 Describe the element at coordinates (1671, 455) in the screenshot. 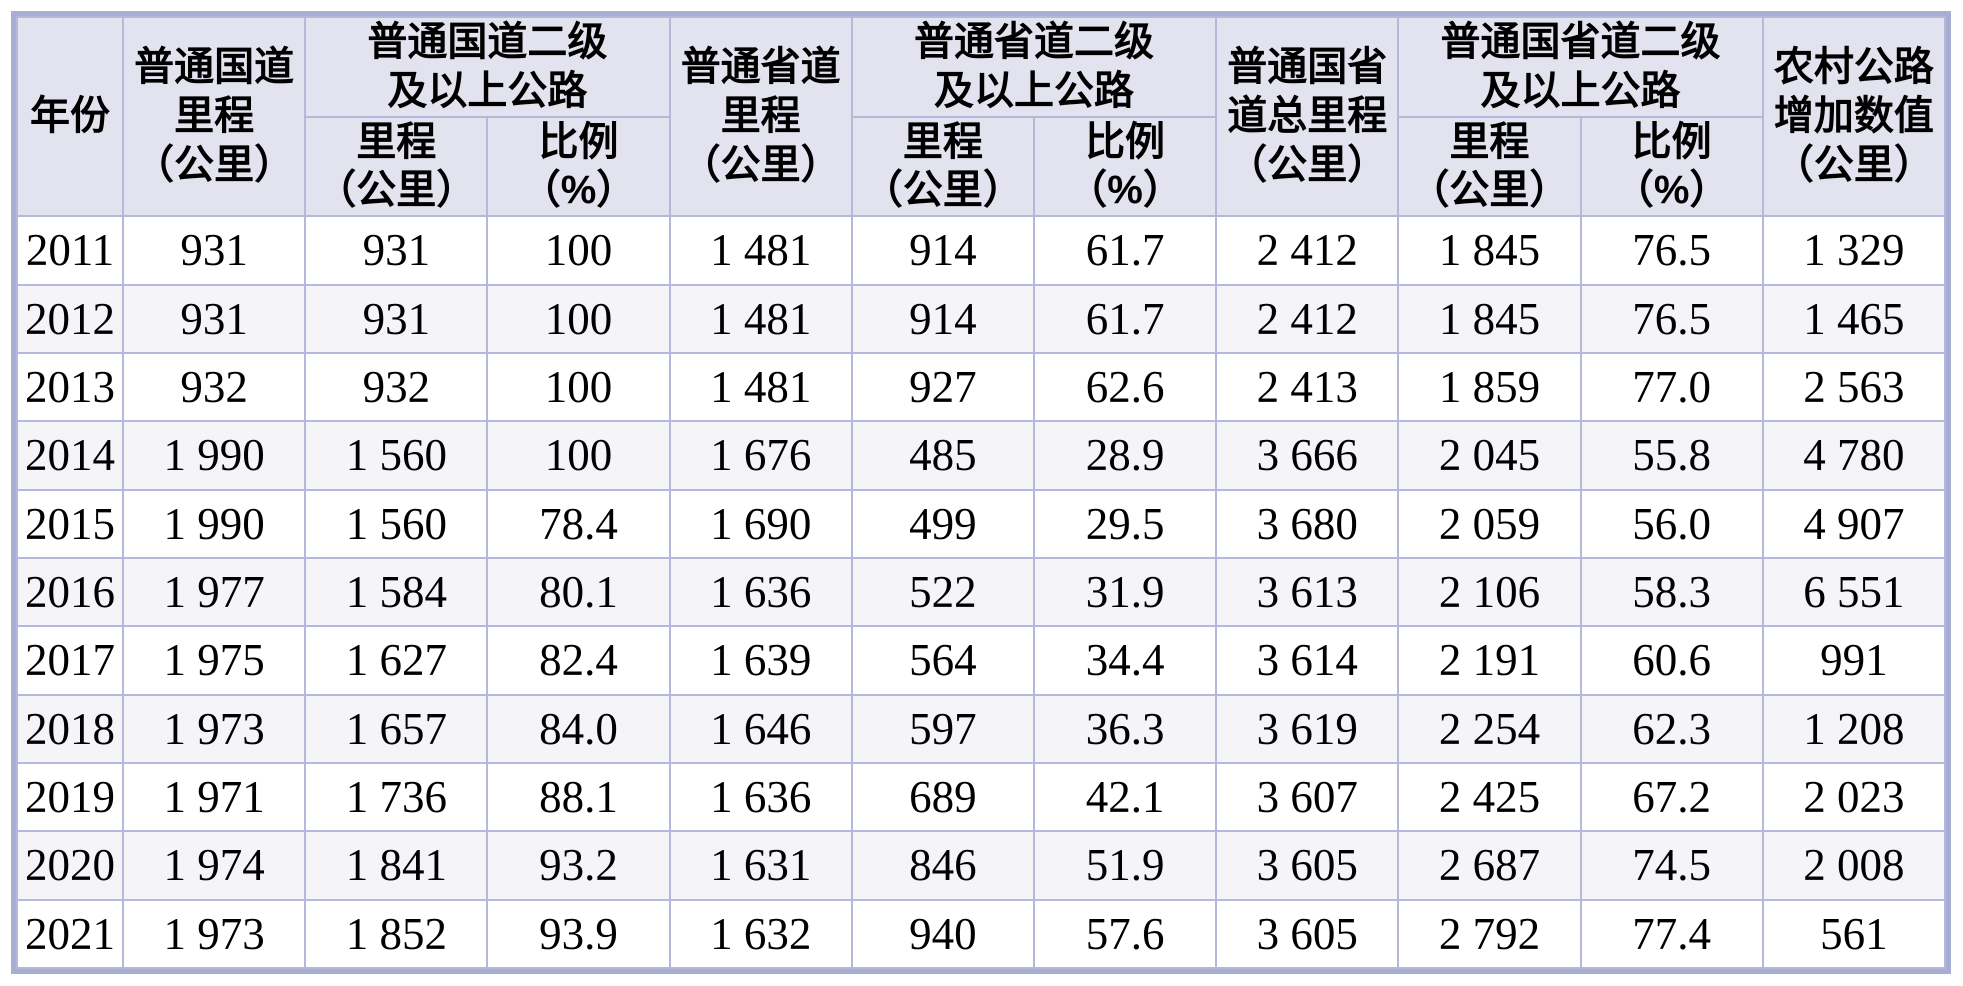

I see `value-cell: 55.8` at that location.